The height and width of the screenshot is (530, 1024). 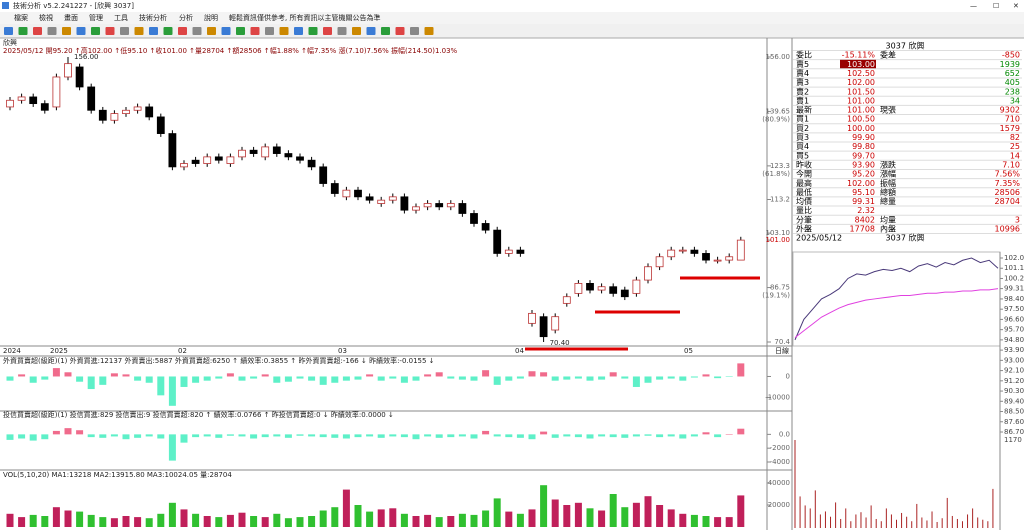 What do you see at coordinates (866, 210) in the screenshot?
I see `quote-text: 2.32` at bounding box center [866, 210].